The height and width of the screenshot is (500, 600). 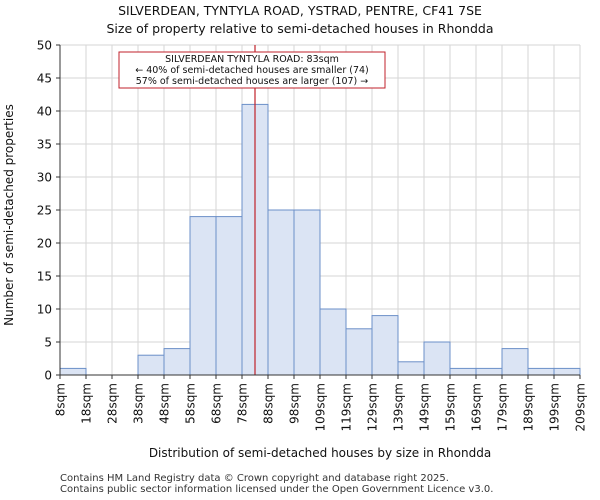 What do you see at coordinates (503, 407) in the screenshot?
I see `x-tick-label: 179sqm` at bounding box center [503, 407].